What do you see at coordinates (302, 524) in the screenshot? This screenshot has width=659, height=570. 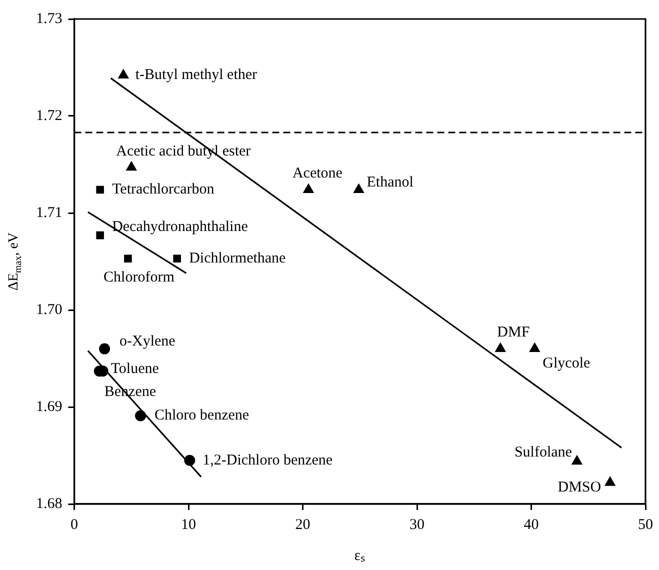 I see `x-tick-label: 20` at bounding box center [302, 524].